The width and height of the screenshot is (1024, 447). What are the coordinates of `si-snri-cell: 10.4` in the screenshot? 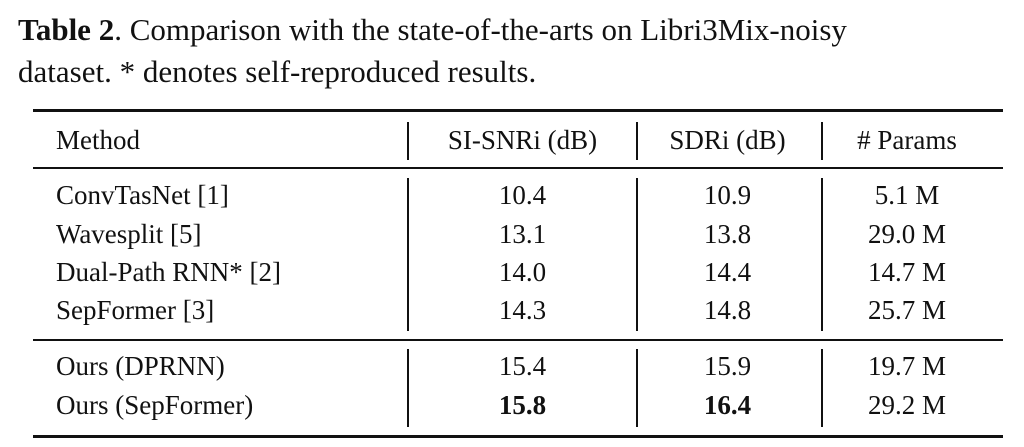 It's located at (522, 195).